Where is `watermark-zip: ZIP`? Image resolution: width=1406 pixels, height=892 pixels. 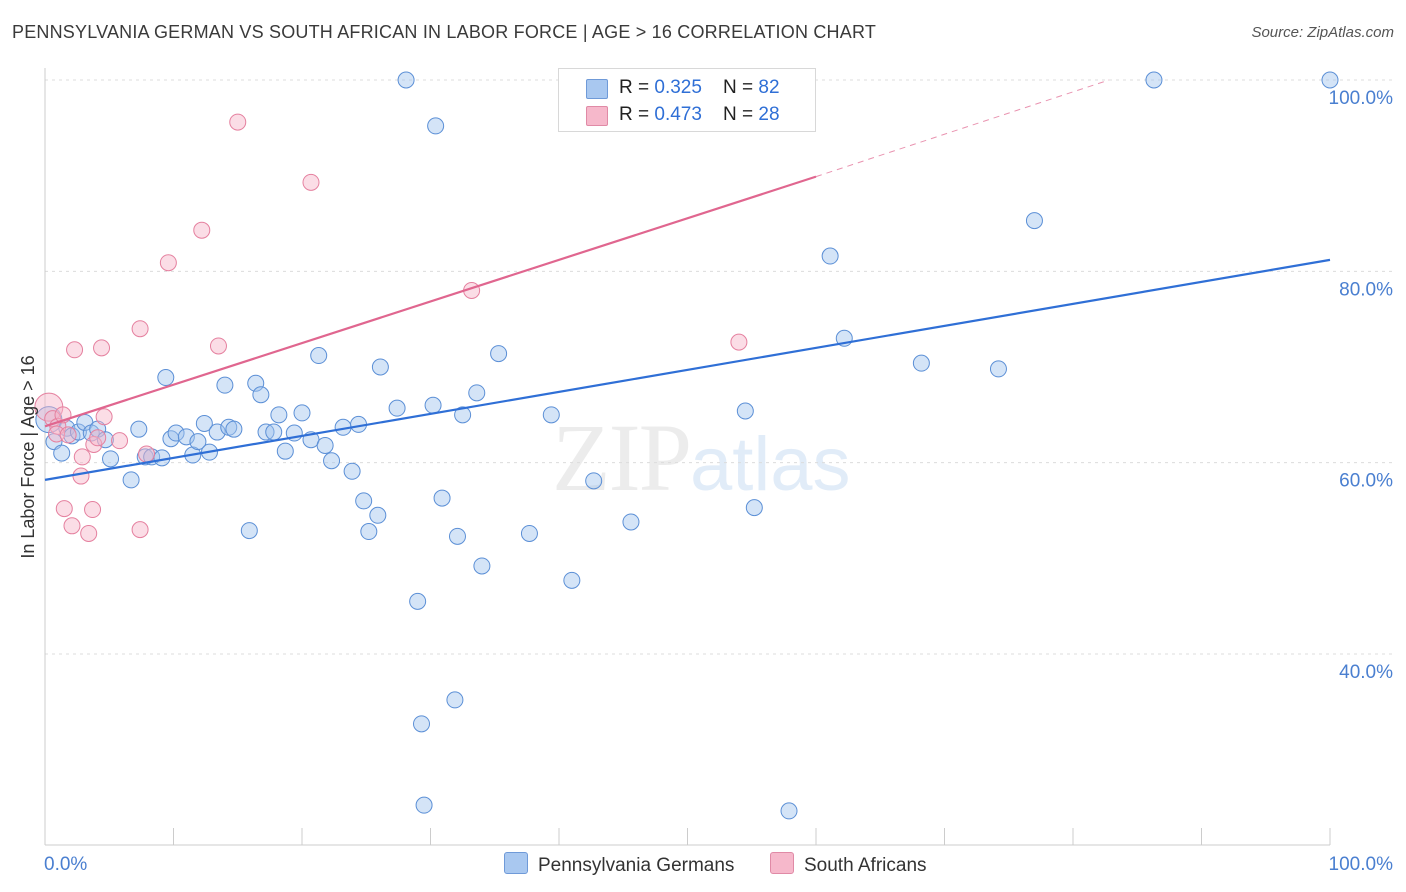
watermark-zip: ZIP is located at coordinates (622, 457).